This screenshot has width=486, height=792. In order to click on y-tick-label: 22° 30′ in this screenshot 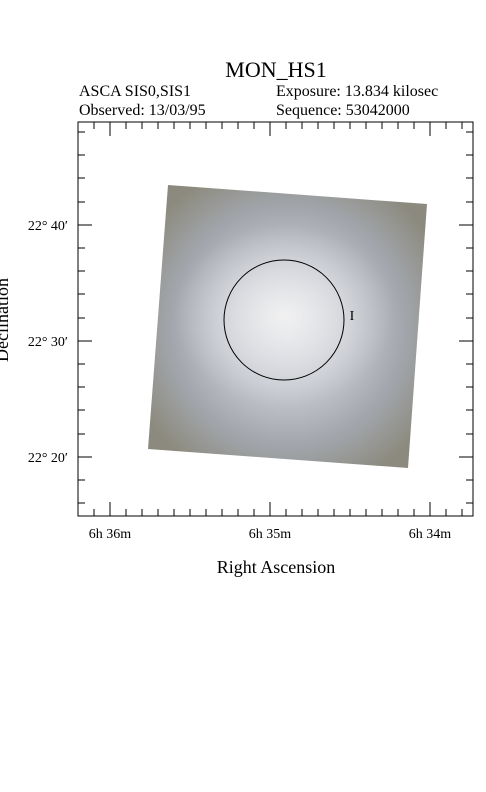, I will do `click(48, 342)`.